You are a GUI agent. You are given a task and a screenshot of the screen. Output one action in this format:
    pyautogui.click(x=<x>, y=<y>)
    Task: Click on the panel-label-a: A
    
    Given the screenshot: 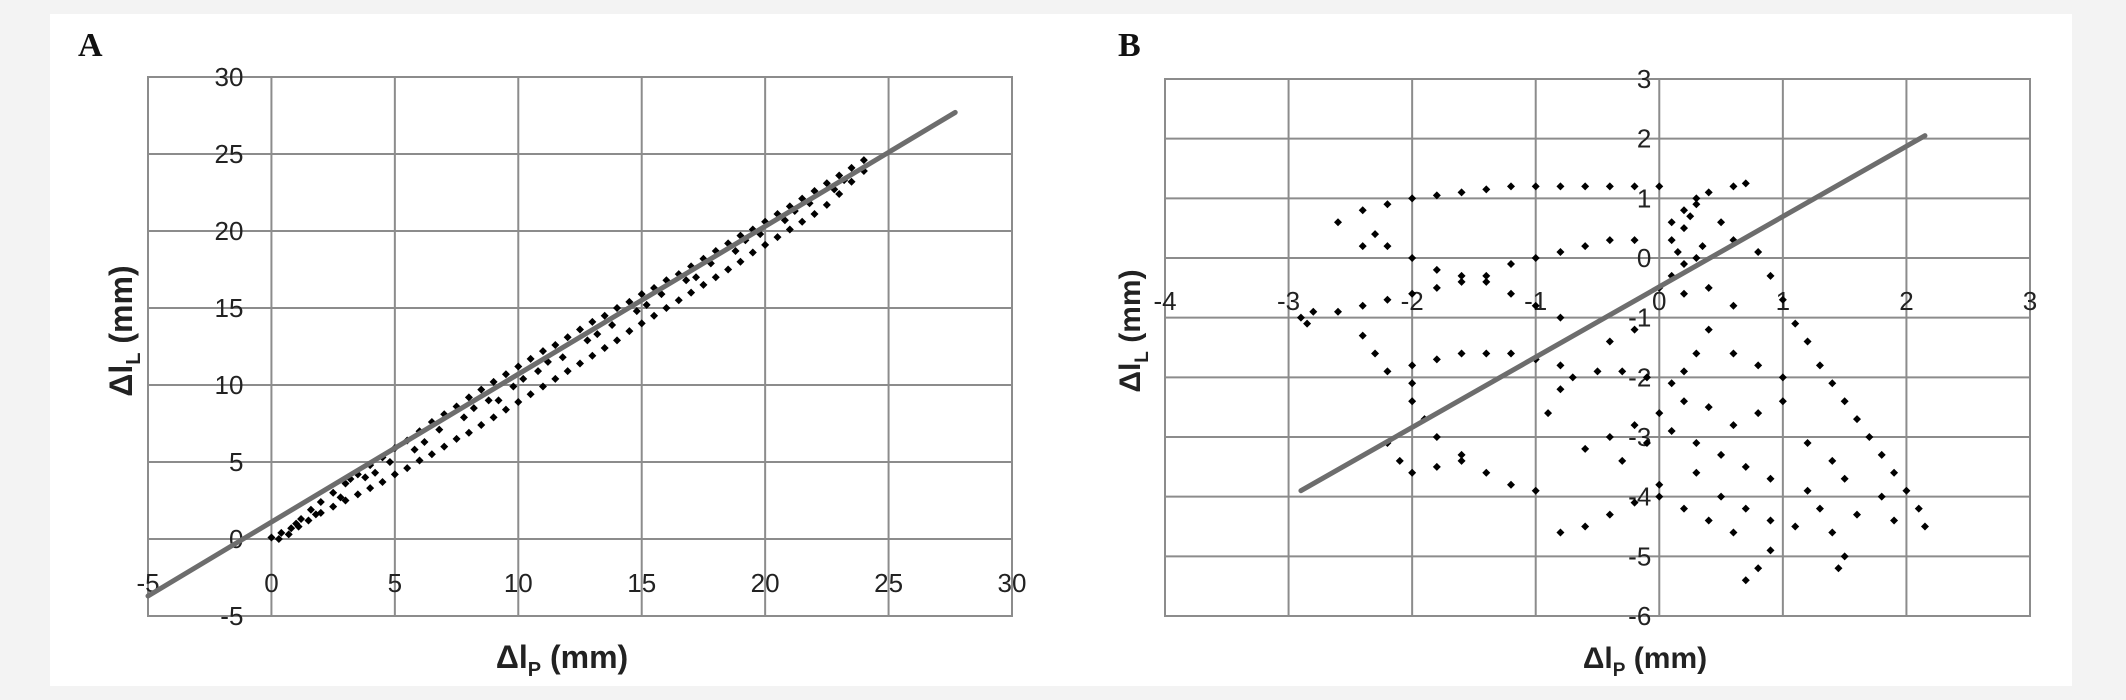 What is the action you would take?
    pyautogui.click(x=90, y=45)
    